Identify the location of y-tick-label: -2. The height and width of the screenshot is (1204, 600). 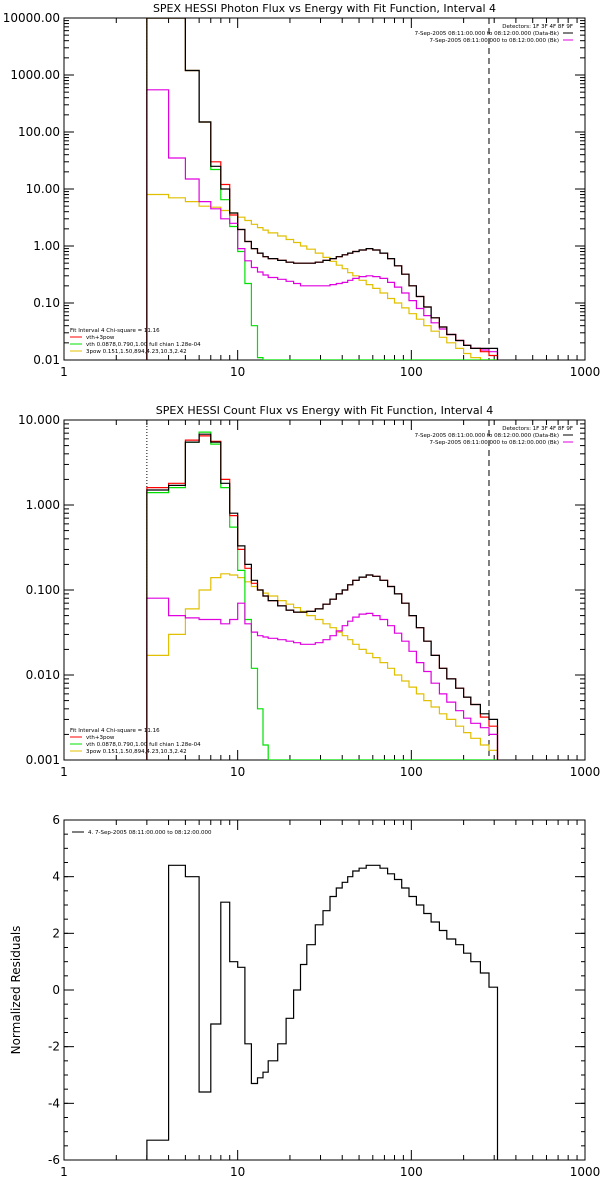
(54, 1047).